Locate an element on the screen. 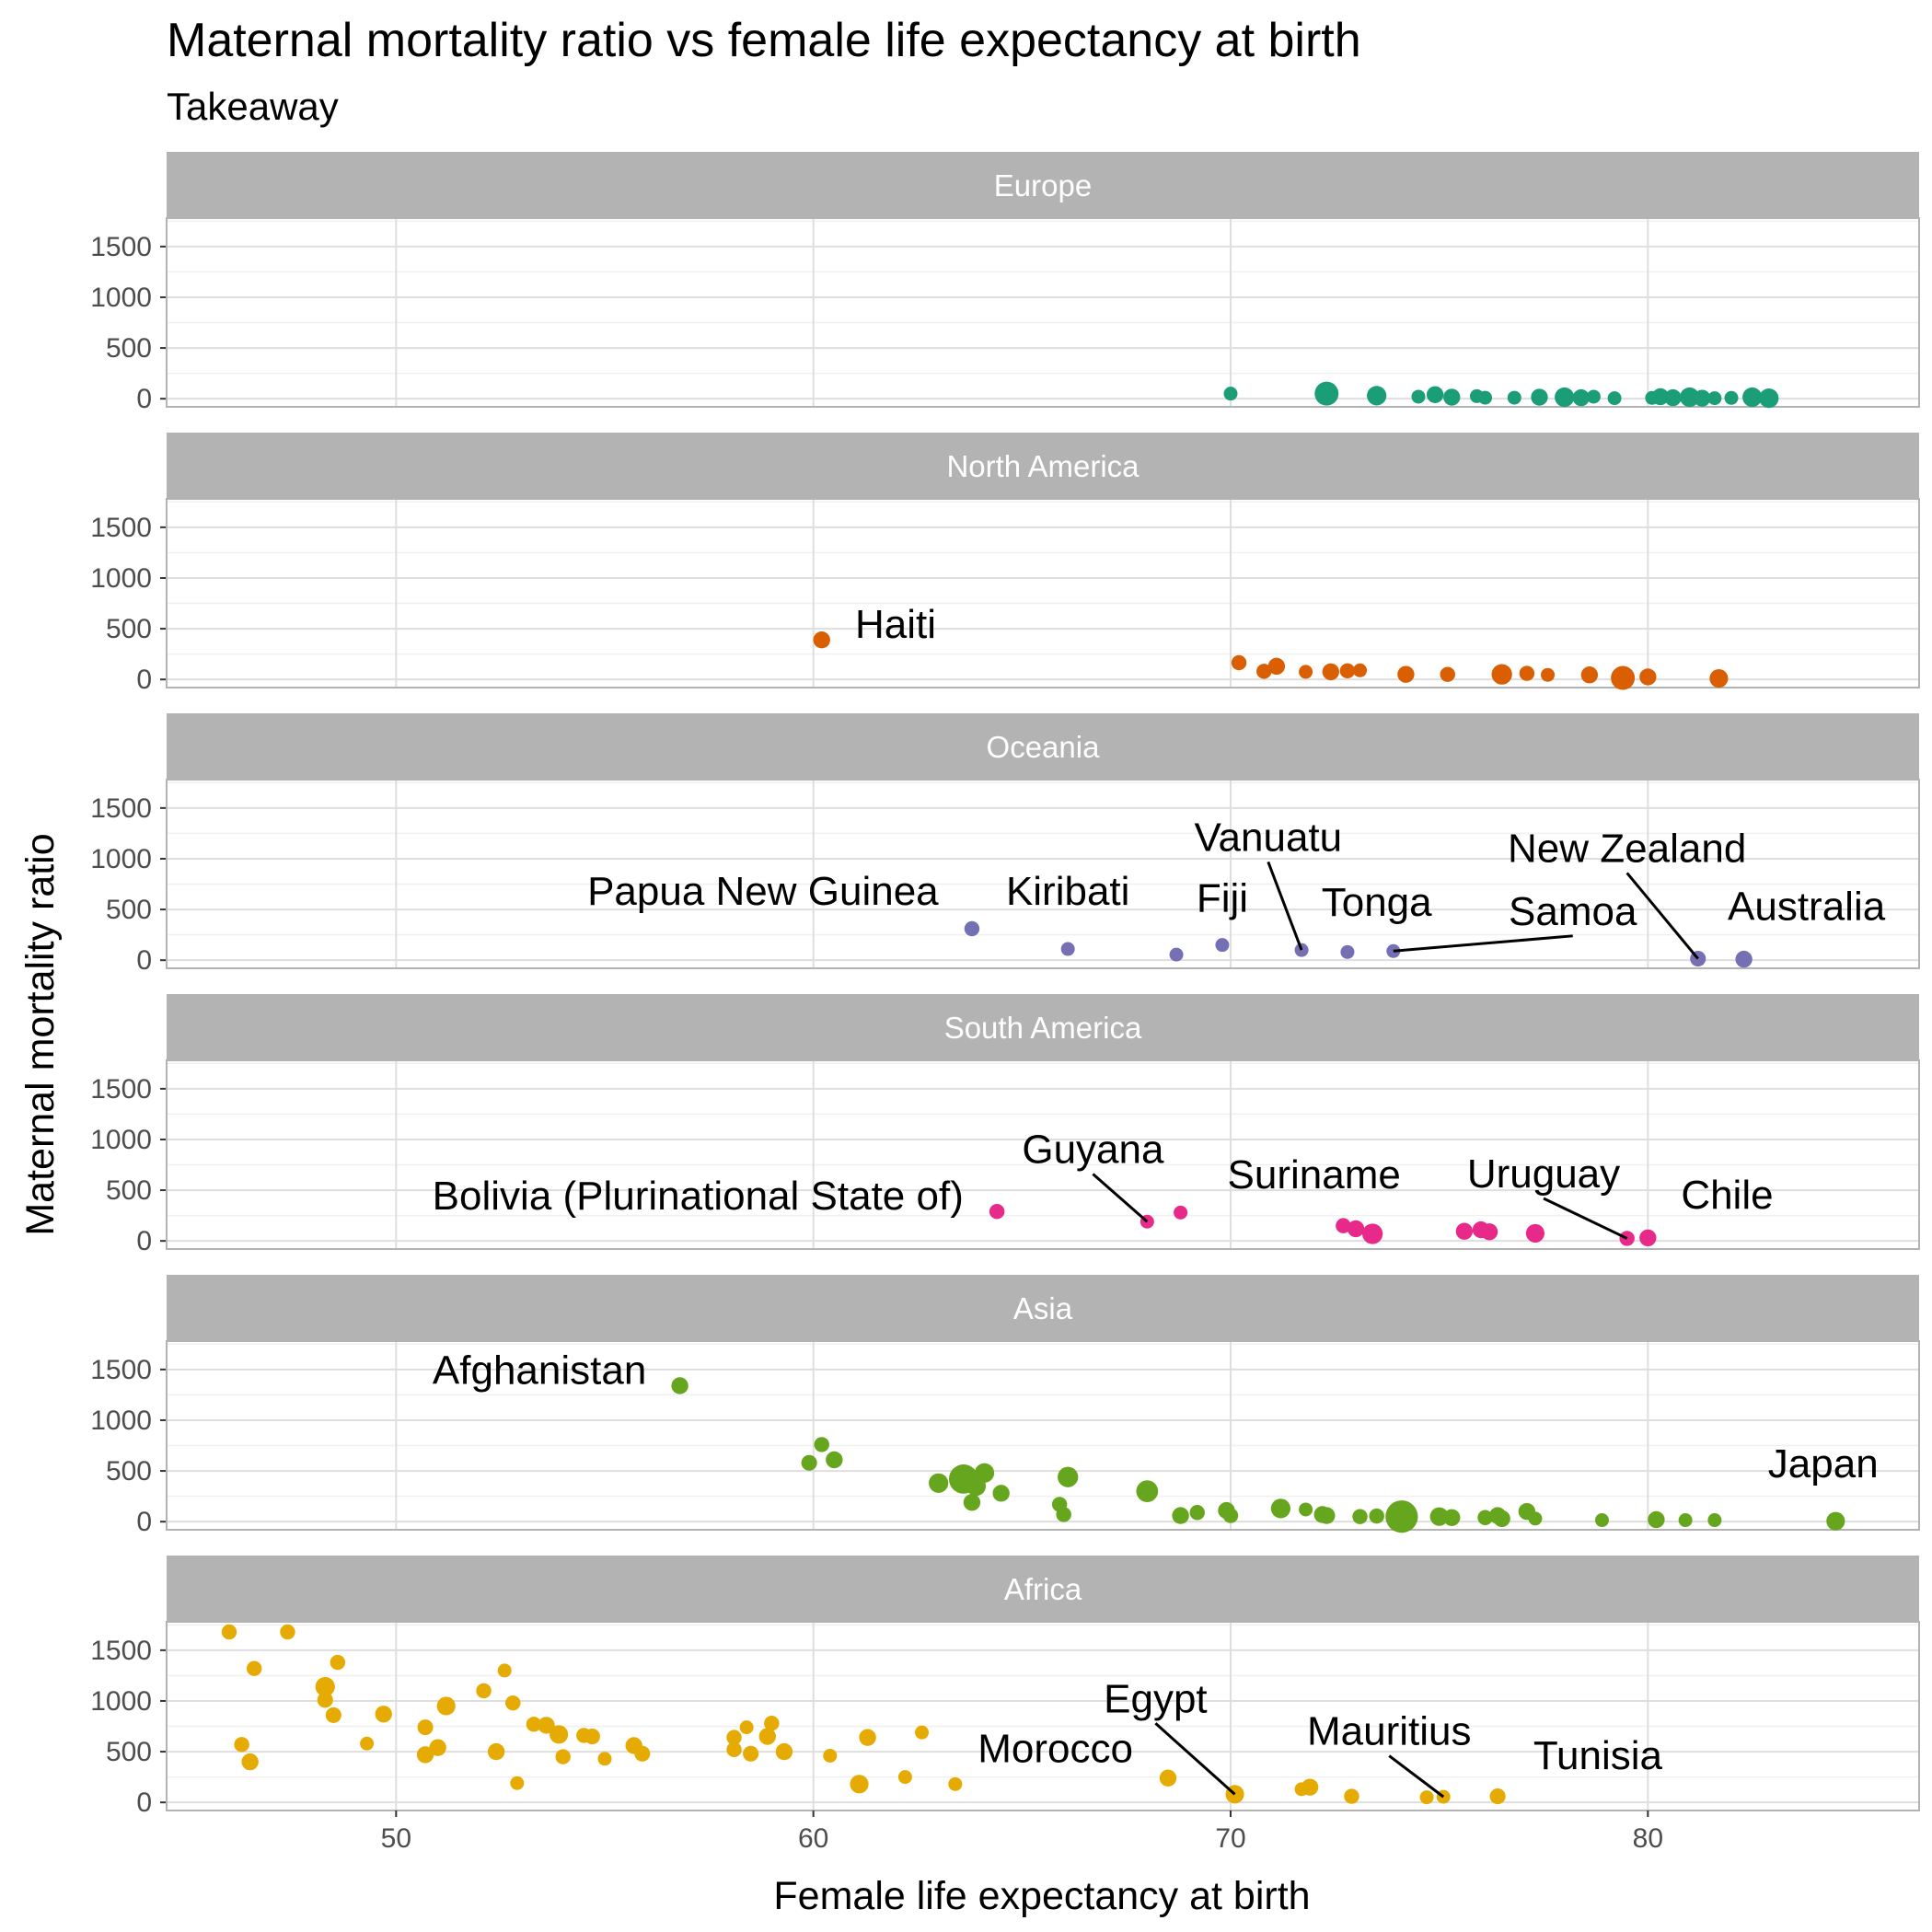 This screenshot has width=1932, height=1932. point-label: Tunisia is located at coordinates (1598, 1756).